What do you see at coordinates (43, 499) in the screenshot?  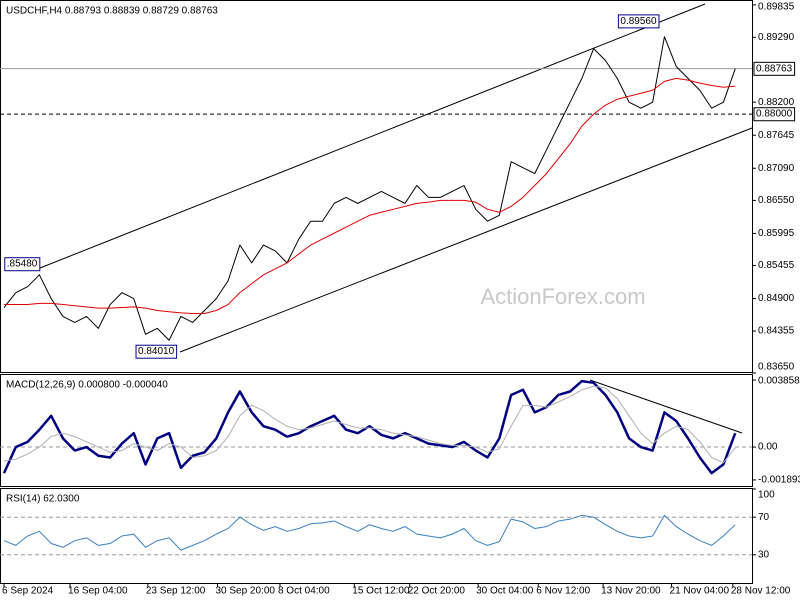 I see `panel-title: RSI(14) 62.0300` at bounding box center [43, 499].